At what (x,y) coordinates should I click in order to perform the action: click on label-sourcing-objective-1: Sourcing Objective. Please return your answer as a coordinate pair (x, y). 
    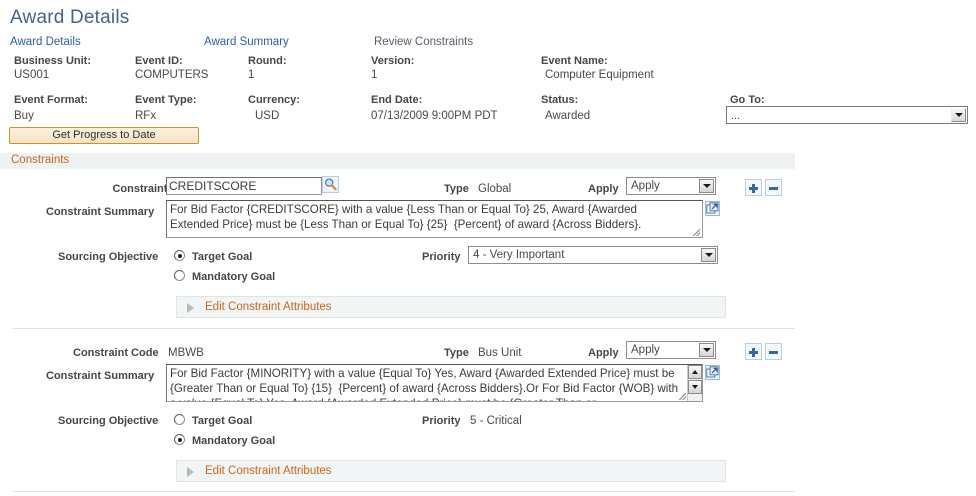
    Looking at the image, I should click on (108, 257).